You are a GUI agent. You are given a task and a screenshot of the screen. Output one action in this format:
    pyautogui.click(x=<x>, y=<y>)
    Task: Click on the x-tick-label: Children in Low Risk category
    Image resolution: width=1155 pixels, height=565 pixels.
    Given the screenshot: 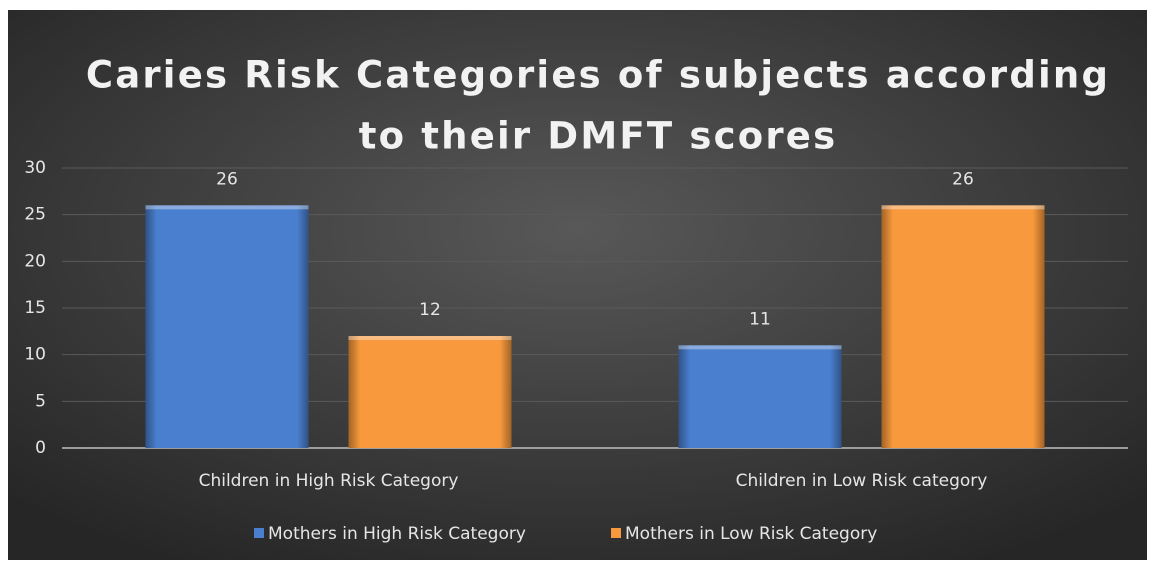 What is the action you would take?
    pyautogui.click(x=862, y=481)
    